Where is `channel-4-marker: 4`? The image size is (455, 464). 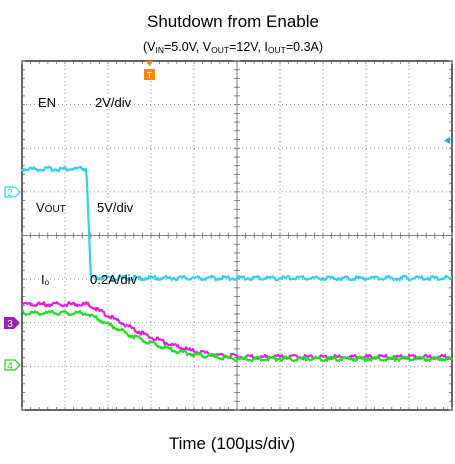
channel-4-marker: 4 is located at coordinates (12, 365).